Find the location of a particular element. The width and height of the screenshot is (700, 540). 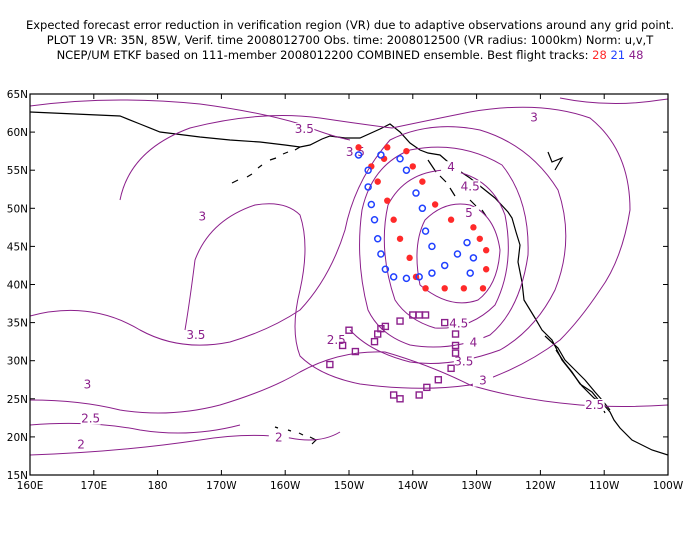

track-count-purple: 48 is located at coordinates (636, 55).